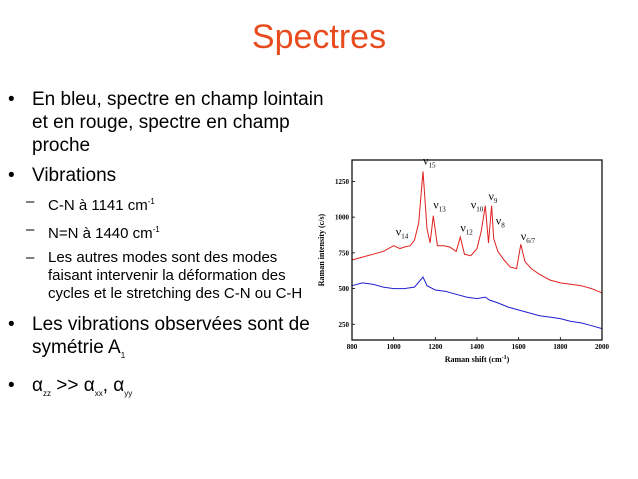  I want to click on subscript-xx: xx, so click(98, 393).